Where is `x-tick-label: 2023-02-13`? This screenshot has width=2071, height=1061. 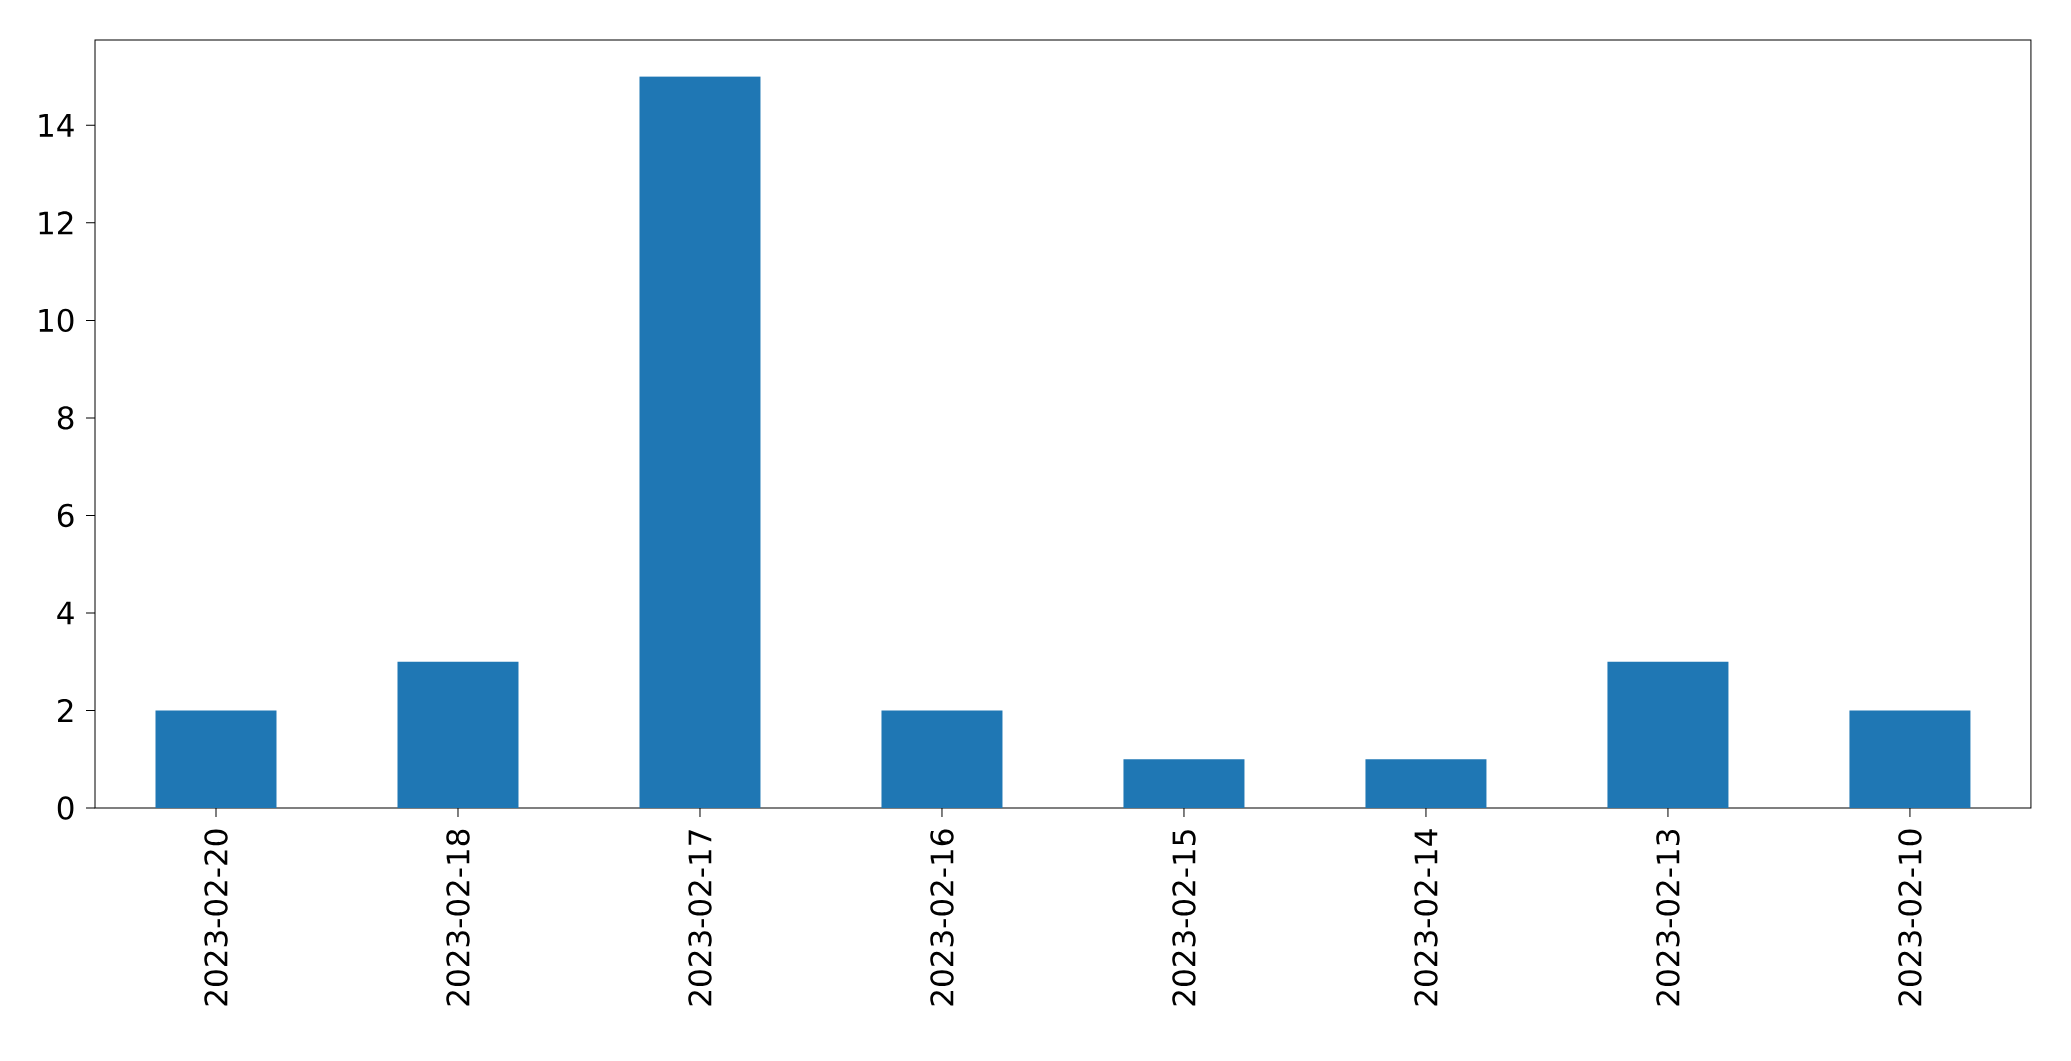
x-tick-label: 2023-02-13 is located at coordinates (1668, 918).